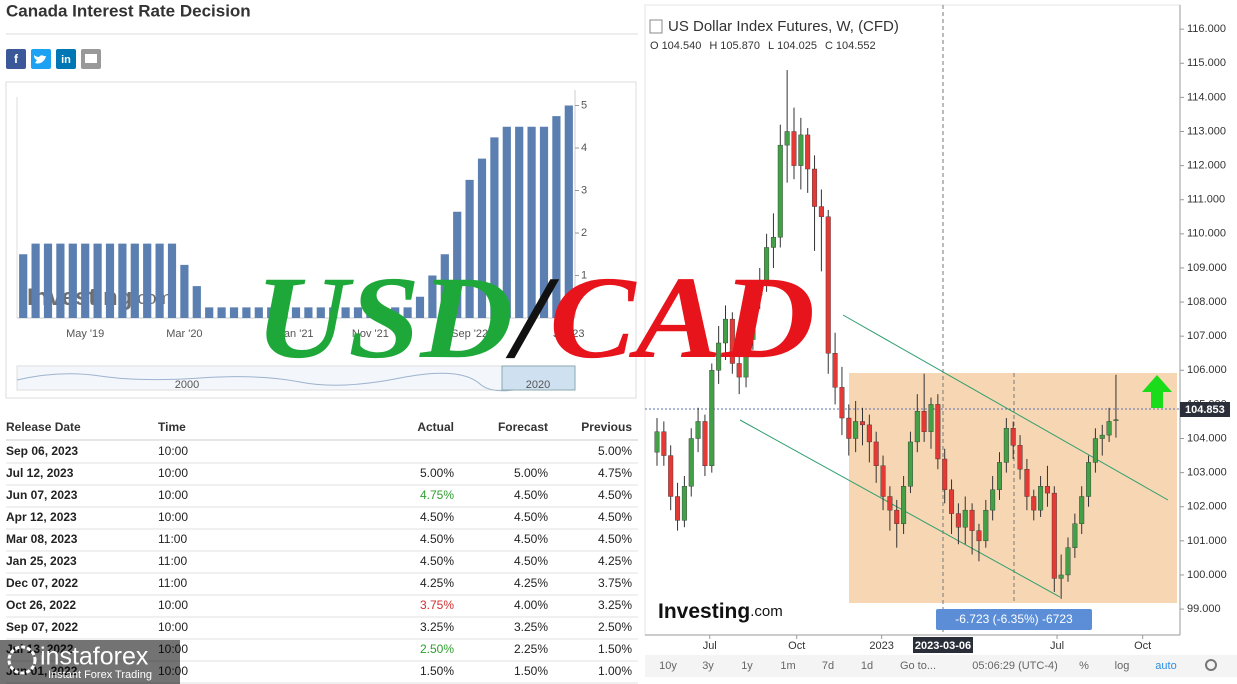  What do you see at coordinates (173, 517) in the screenshot?
I see `table-cell: 10:00` at bounding box center [173, 517].